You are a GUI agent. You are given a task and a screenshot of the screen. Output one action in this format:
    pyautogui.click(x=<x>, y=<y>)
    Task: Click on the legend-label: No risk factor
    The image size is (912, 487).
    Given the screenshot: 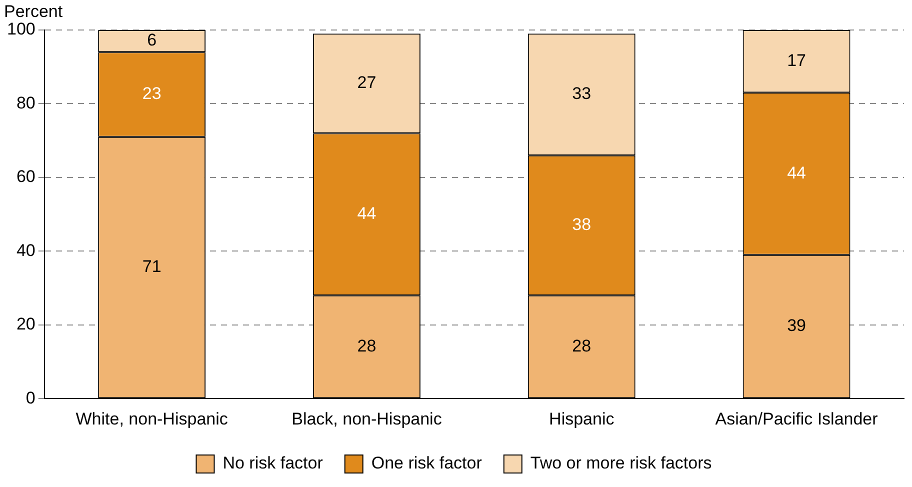 What is the action you would take?
    pyautogui.click(x=273, y=463)
    